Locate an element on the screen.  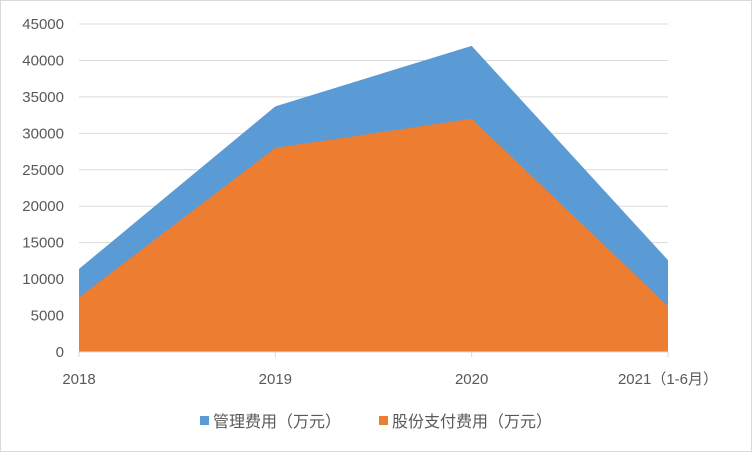
x-tick-label: 2018 is located at coordinates (78, 379).